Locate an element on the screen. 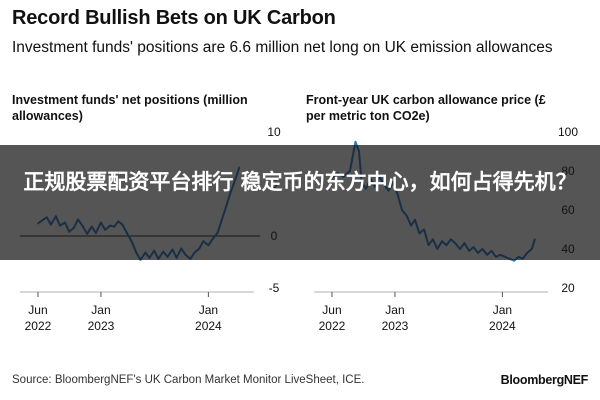 This screenshot has height=400, width=600. overlay-banner-text: 正规股票配资平台排行 稳定币的东方中心，如何占得先机？ is located at coordinates (300, 182).